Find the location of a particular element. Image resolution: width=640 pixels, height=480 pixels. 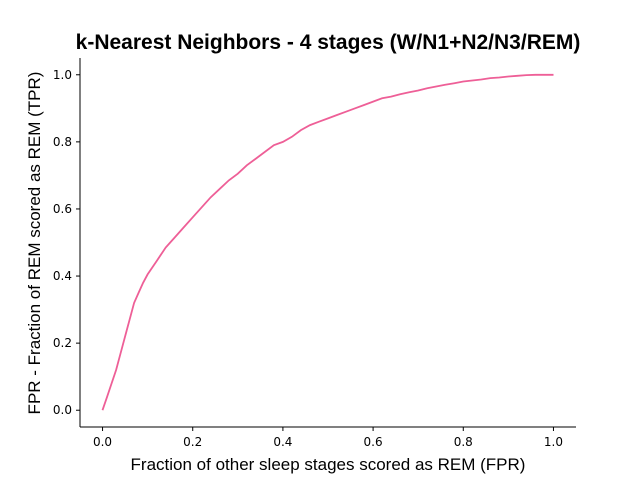

y-tick-label: 0.2 is located at coordinates (62, 343).